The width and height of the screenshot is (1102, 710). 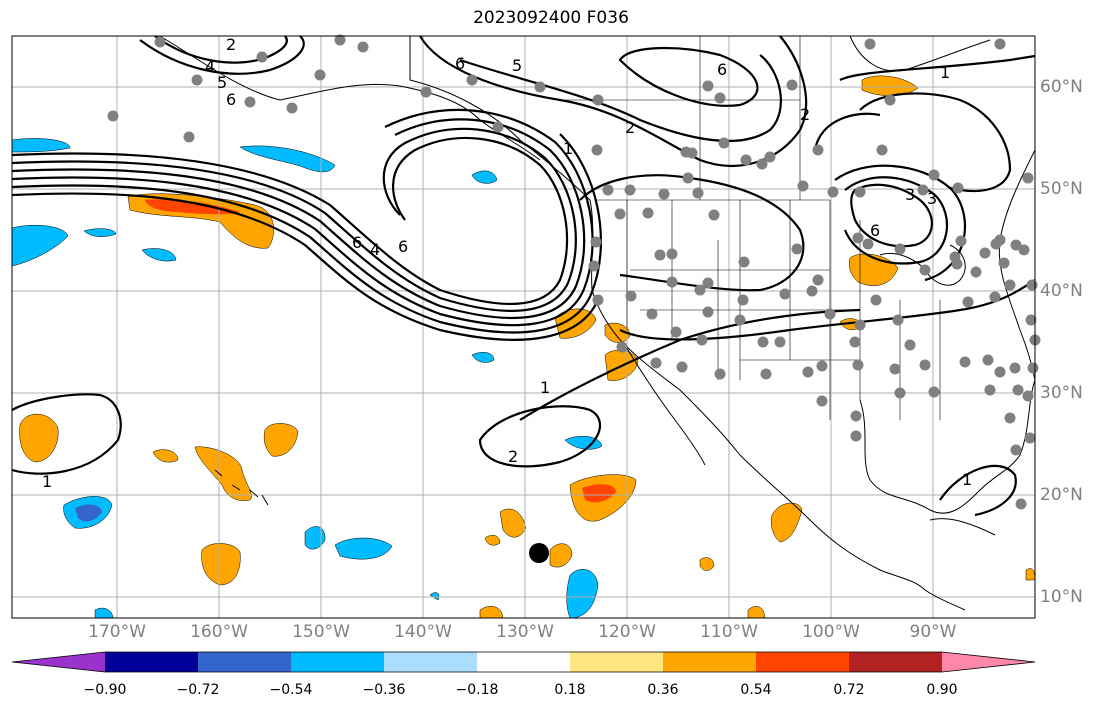 What do you see at coordinates (663, 690) in the screenshot?
I see `colorbar-tick-label: 0.36` at bounding box center [663, 690].